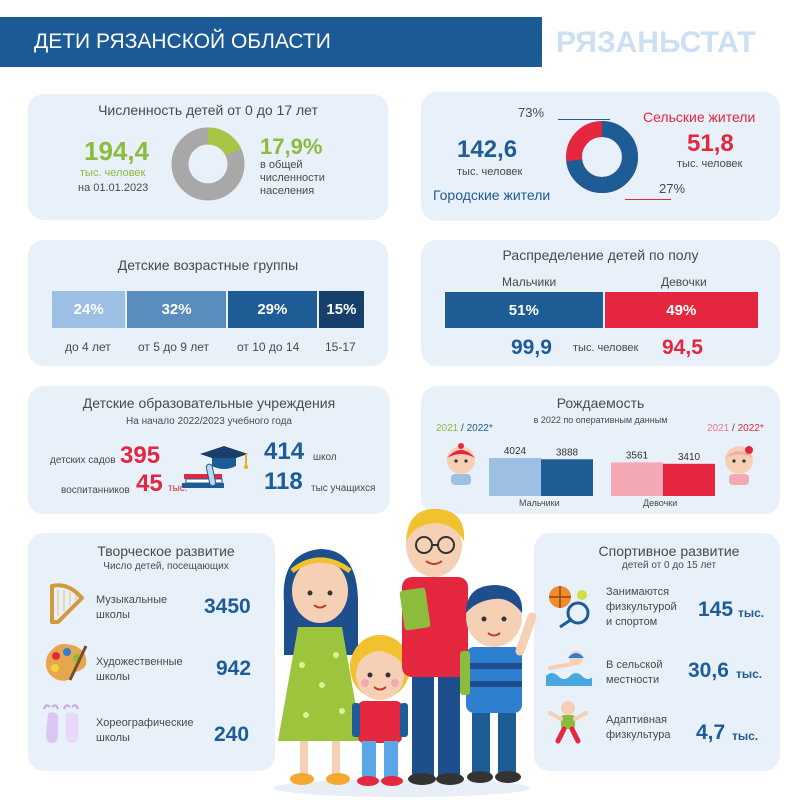 This screenshot has height=800, width=800. Describe the element at coordinates (600, 403) in the screenshot. I see `birth-title: Рождаемость` at that location.